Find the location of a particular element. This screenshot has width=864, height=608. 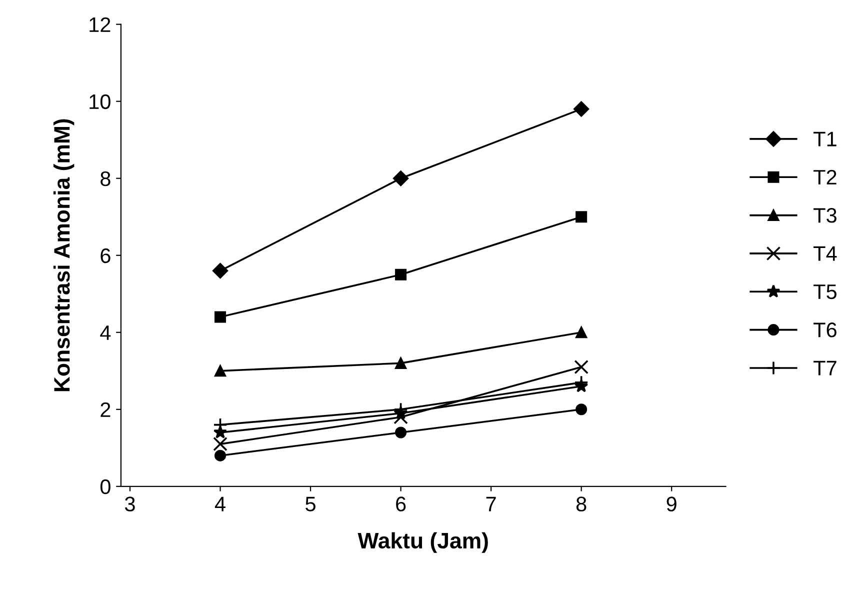

x-tick-label: 6 is located at coordinates (401, 504).